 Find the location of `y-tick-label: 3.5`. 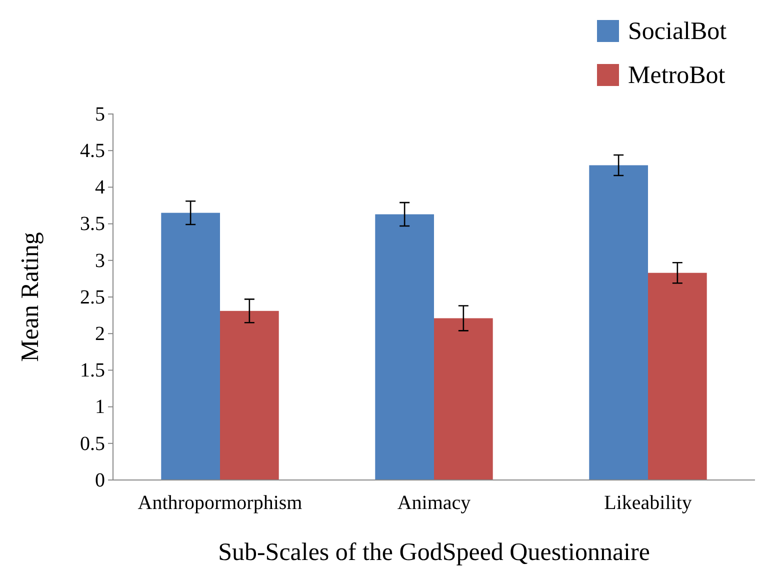

y-tick-label: 3.5 is located at coordinates (92, 224).